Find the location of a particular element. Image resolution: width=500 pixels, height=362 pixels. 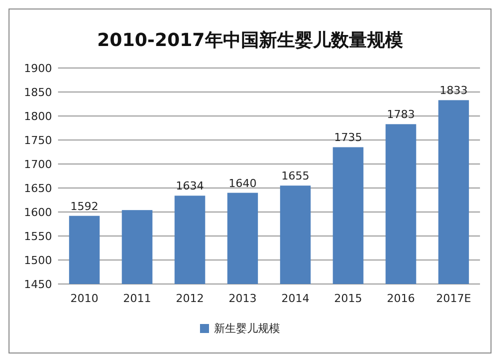

y-tick-label: 1650 is located at coordinates (38, 188).